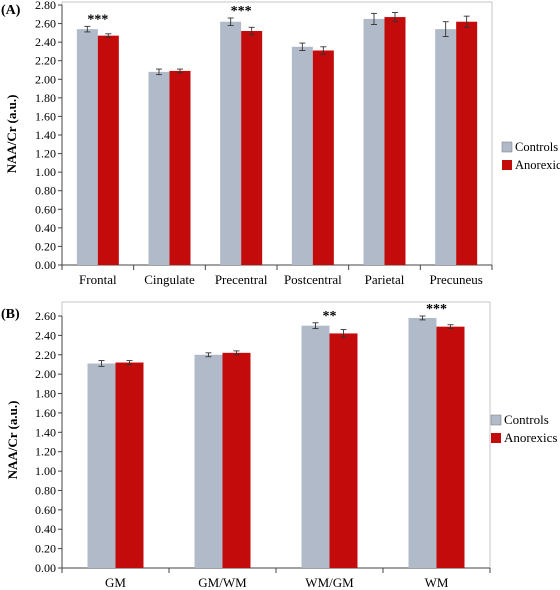 The width and height of the screenshot is (560, 590). I want to click on bar-anorexics-gm-wm, so click(236, 460).